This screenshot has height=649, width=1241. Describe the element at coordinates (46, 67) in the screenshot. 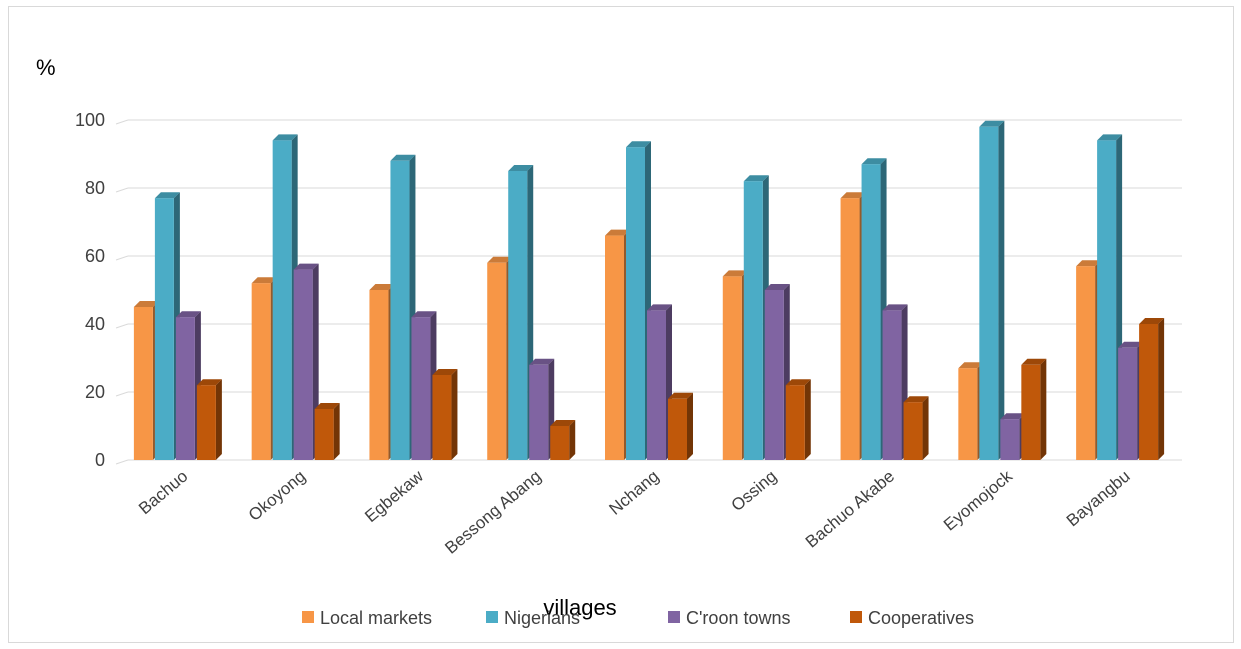

I see `y-axis-title: %` at that location.